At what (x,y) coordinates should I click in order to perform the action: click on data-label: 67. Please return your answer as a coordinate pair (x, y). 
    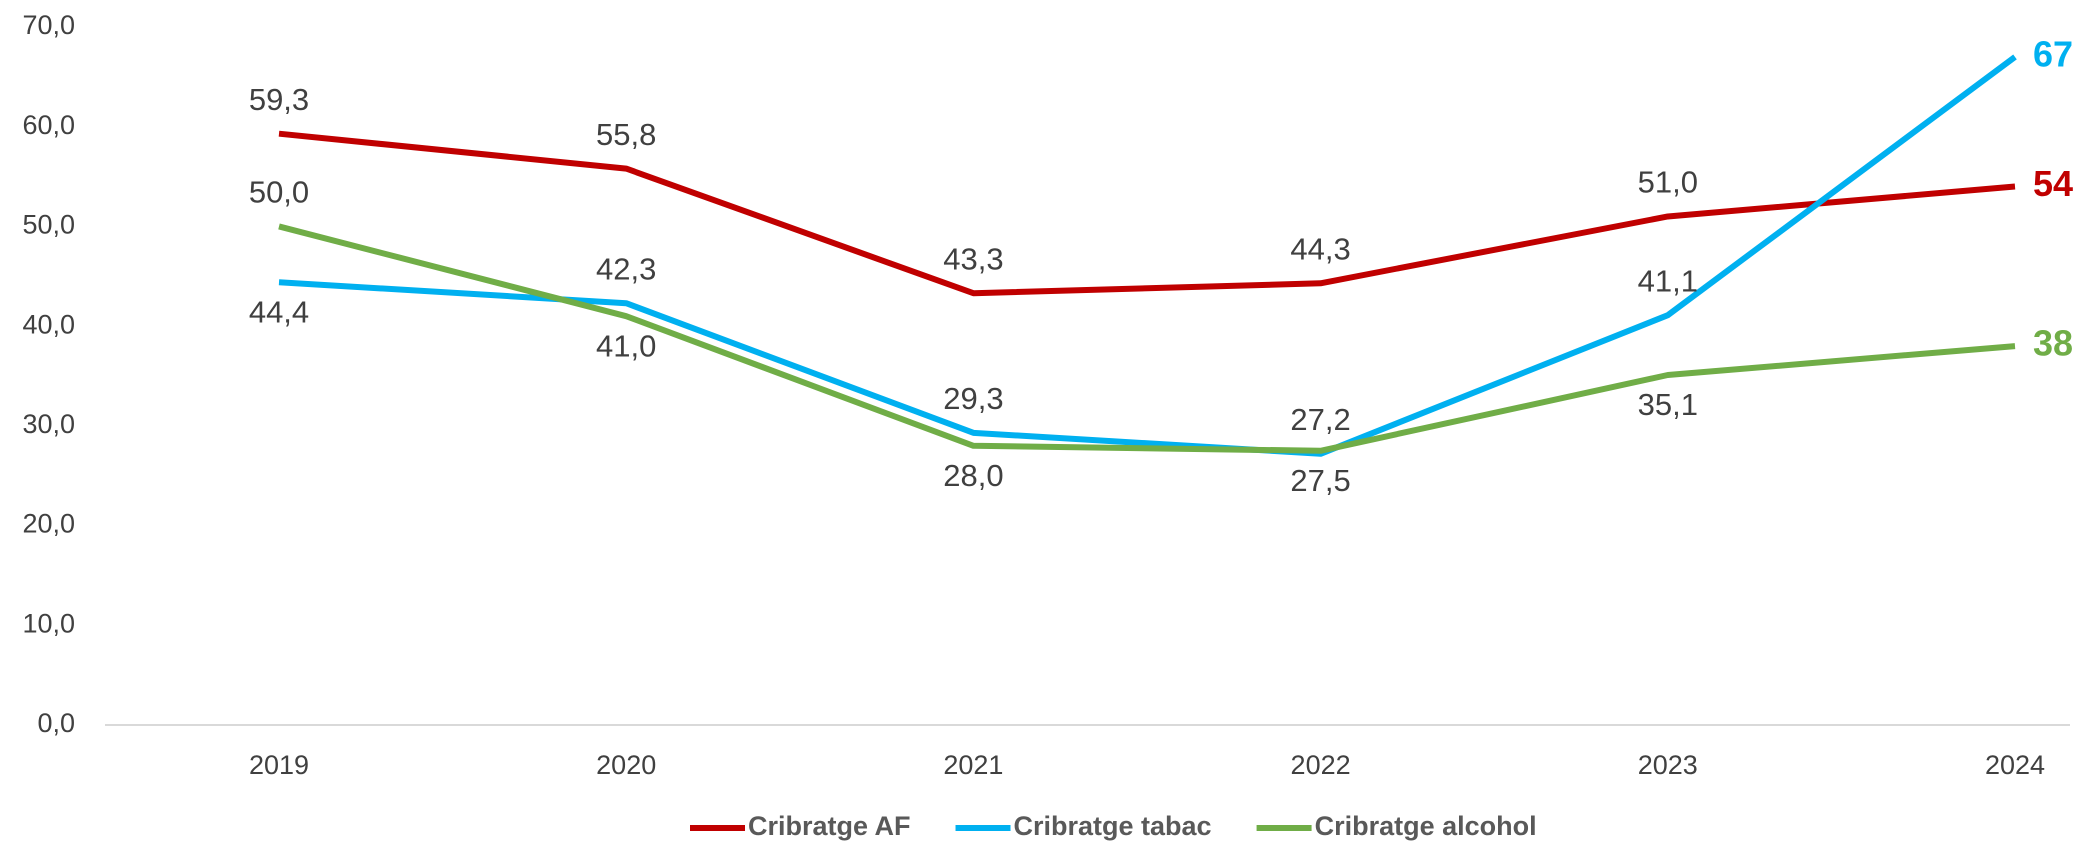
    Looking at the image, I should click on (2053, 53).